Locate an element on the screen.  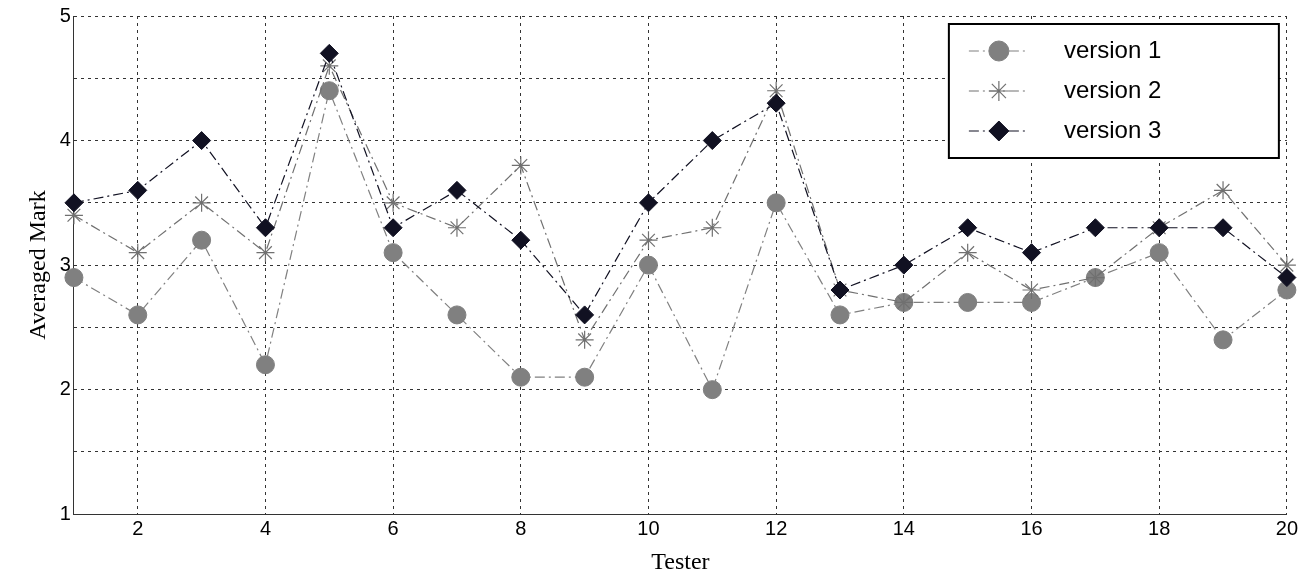
y-tick-label: 4 is located at coordinates (65, 139).